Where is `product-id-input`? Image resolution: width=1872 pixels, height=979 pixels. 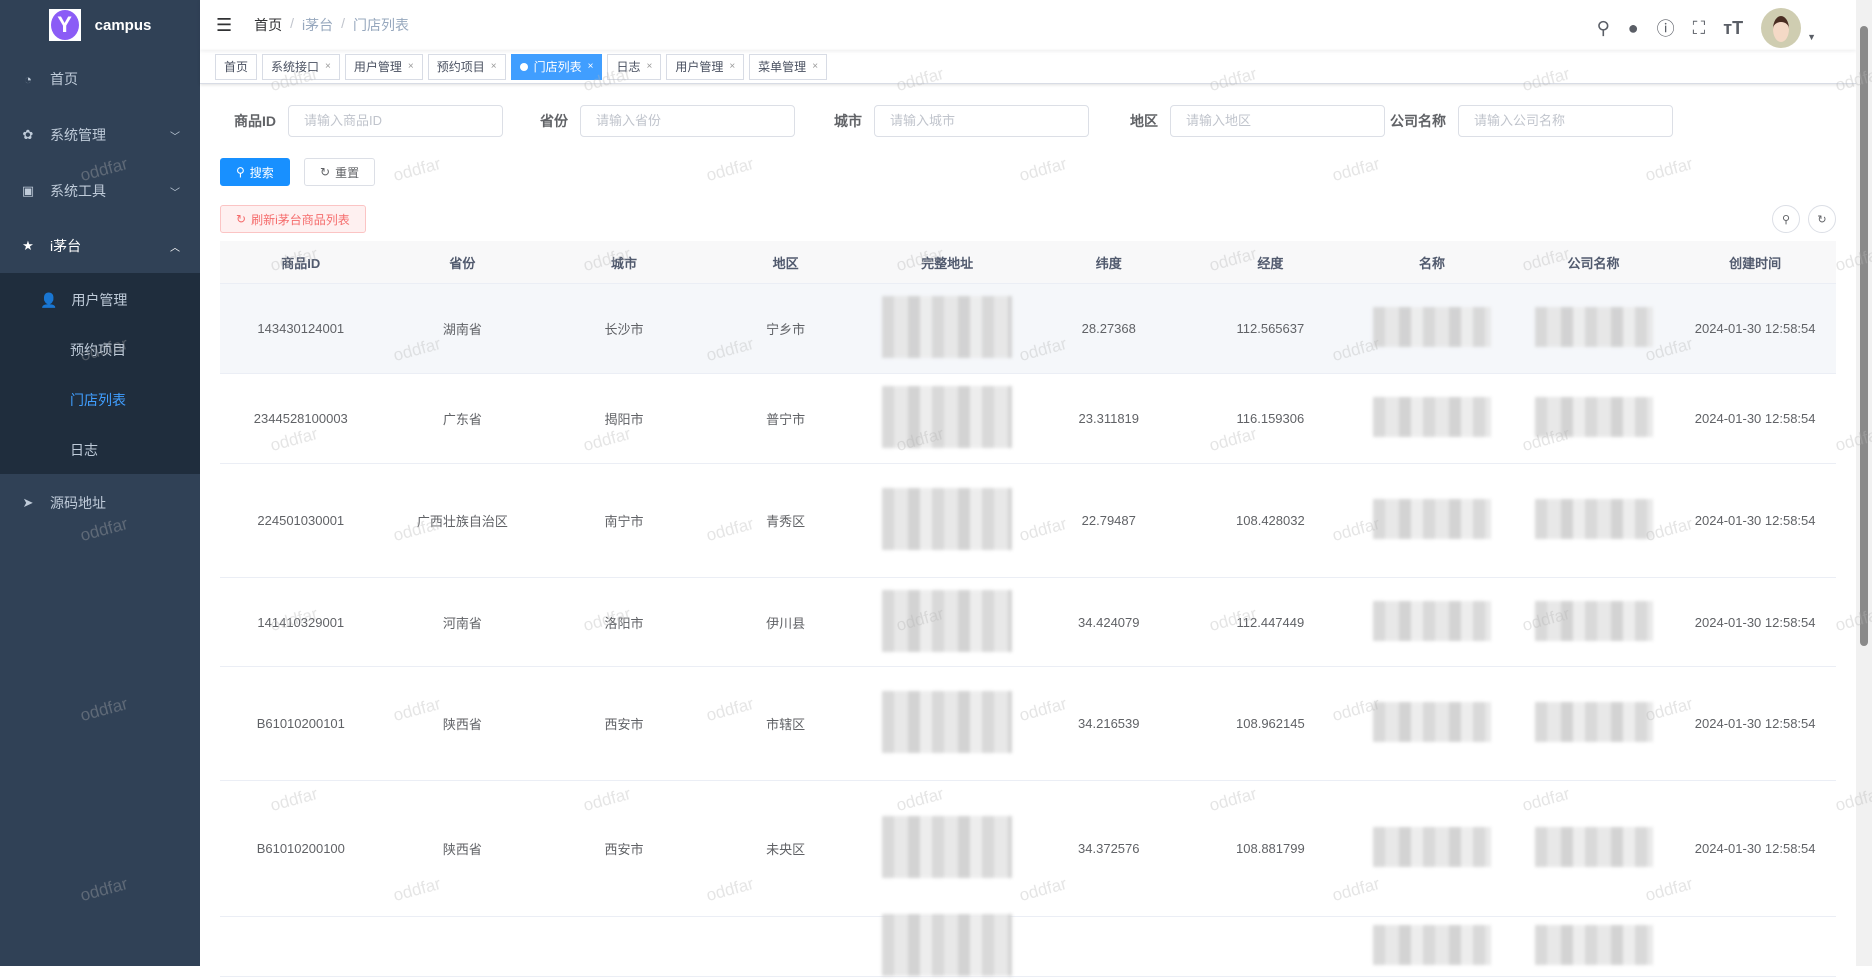 product-id-input is located at coordinates (395, 121).